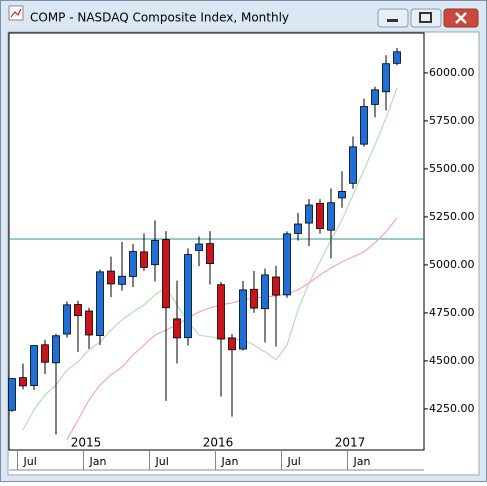 The image size is (487, 486). Describe the element at coordinates (452, 120) in the screenshot. I see `y-tick-label: 5750.00` at that location.